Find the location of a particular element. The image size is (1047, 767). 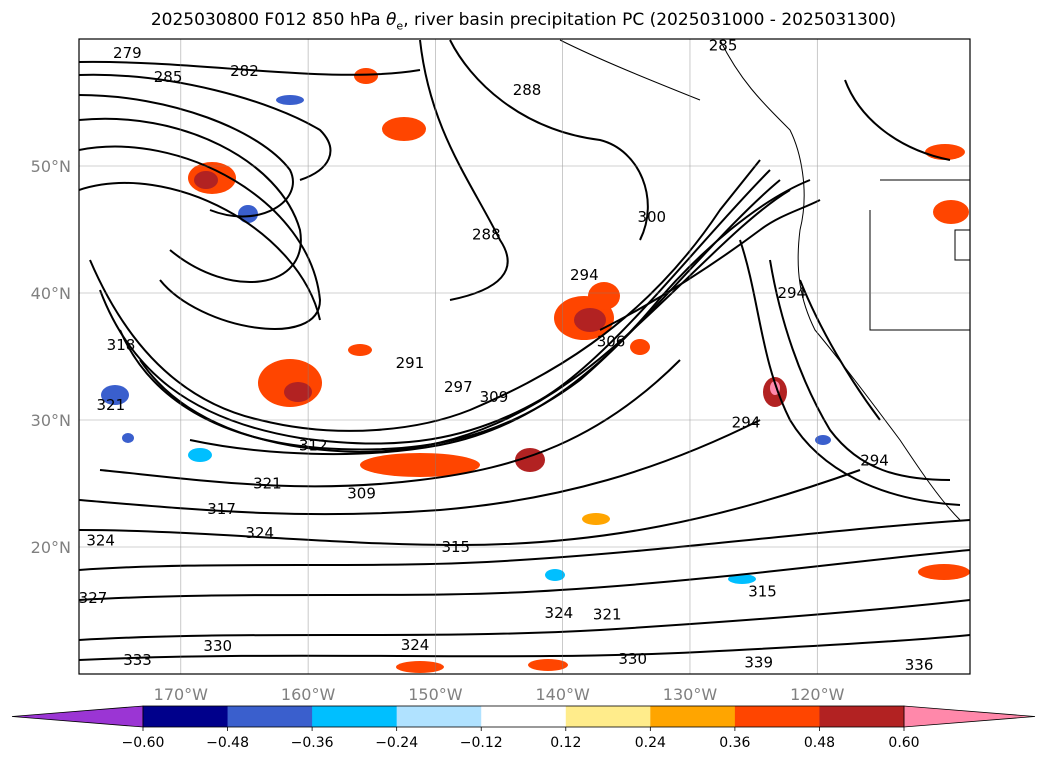

colorbar-tick-label: 0.24 is located at coordinates (650, 743).